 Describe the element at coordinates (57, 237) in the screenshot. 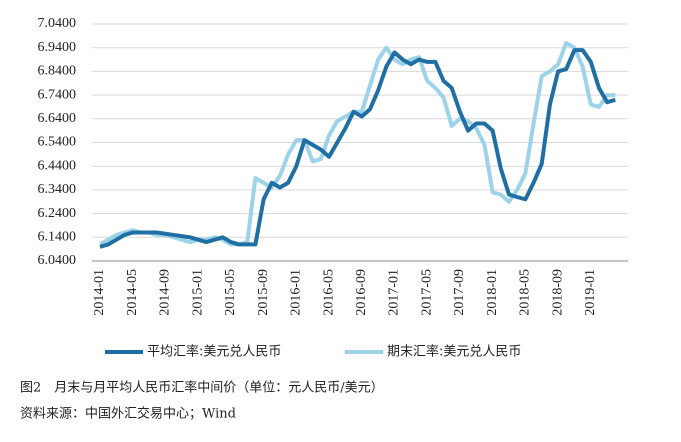

I see `y-tick-label: 6.1400` at that location.